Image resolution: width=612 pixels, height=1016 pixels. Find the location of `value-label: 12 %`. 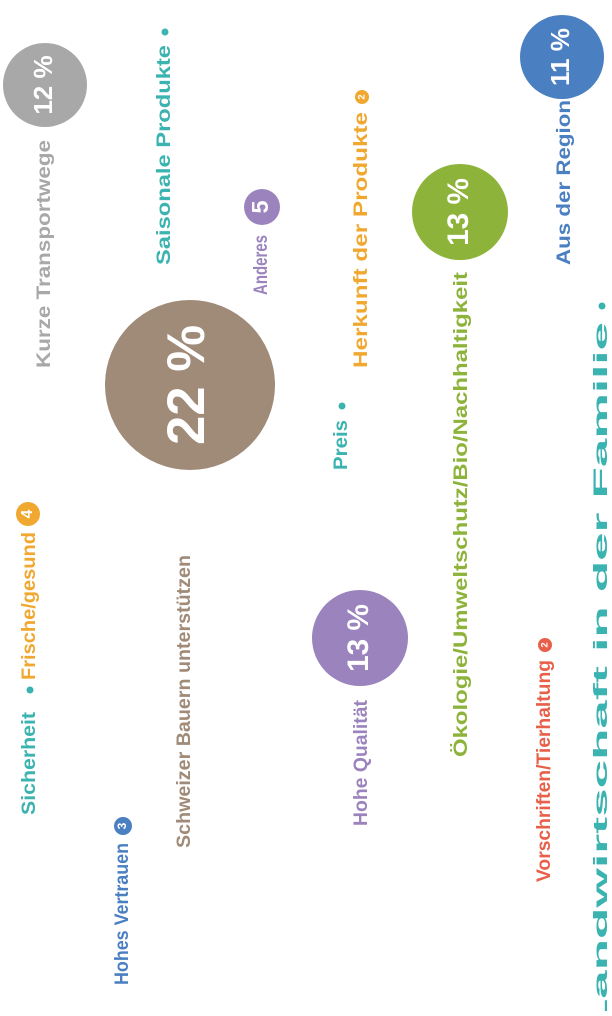

value-label: 12 % is located at coordinates (43, 84).